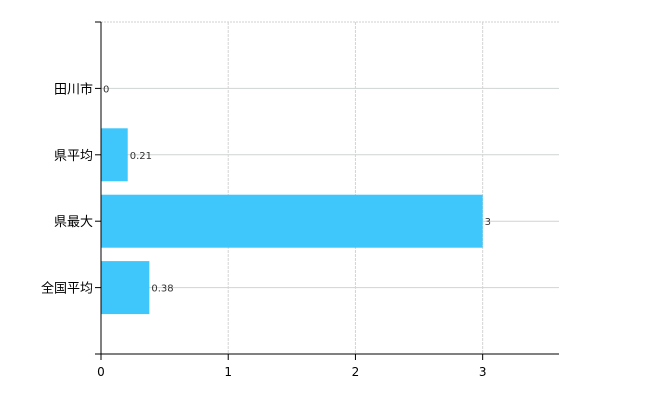 This screenshot has height=404, width=650. I want to click on x-tick-label: 2, so click(356, 372).